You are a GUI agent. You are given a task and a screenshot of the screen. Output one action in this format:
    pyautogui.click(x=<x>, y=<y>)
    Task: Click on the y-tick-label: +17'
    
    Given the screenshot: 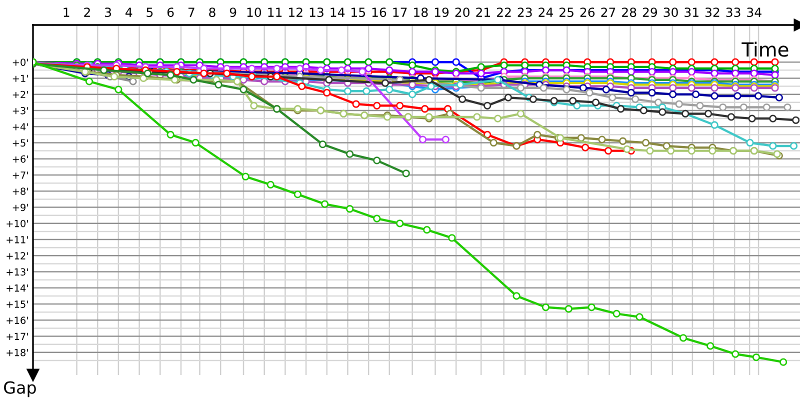 What is the action you would take?
    pyautogui.click(x=17, y=336)
    